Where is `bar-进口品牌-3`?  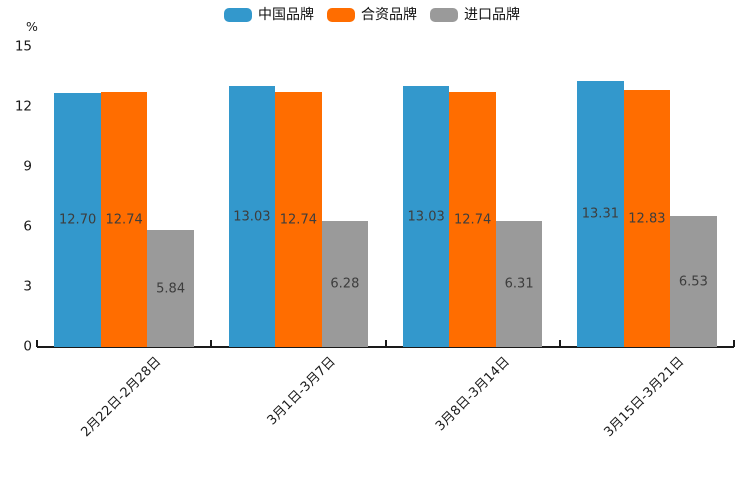 bar-进口品牌-3 is located at coordinates (519, 283).